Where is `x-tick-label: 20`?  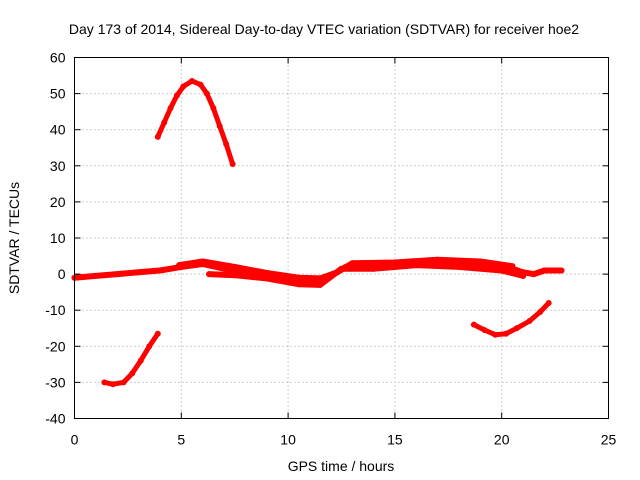 x-tick-label: 20 is located at coordinates (502, 440).